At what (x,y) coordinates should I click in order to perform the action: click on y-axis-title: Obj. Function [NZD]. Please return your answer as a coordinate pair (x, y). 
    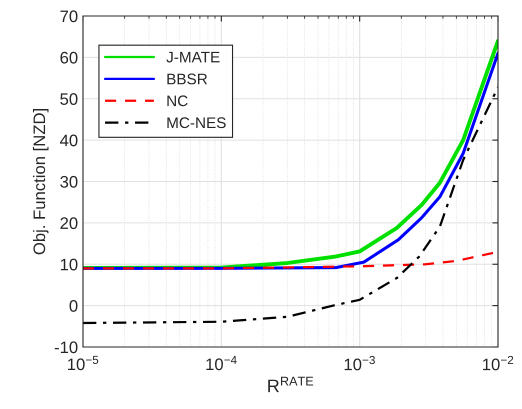
    Looking at the image, I should click on (40, 181).